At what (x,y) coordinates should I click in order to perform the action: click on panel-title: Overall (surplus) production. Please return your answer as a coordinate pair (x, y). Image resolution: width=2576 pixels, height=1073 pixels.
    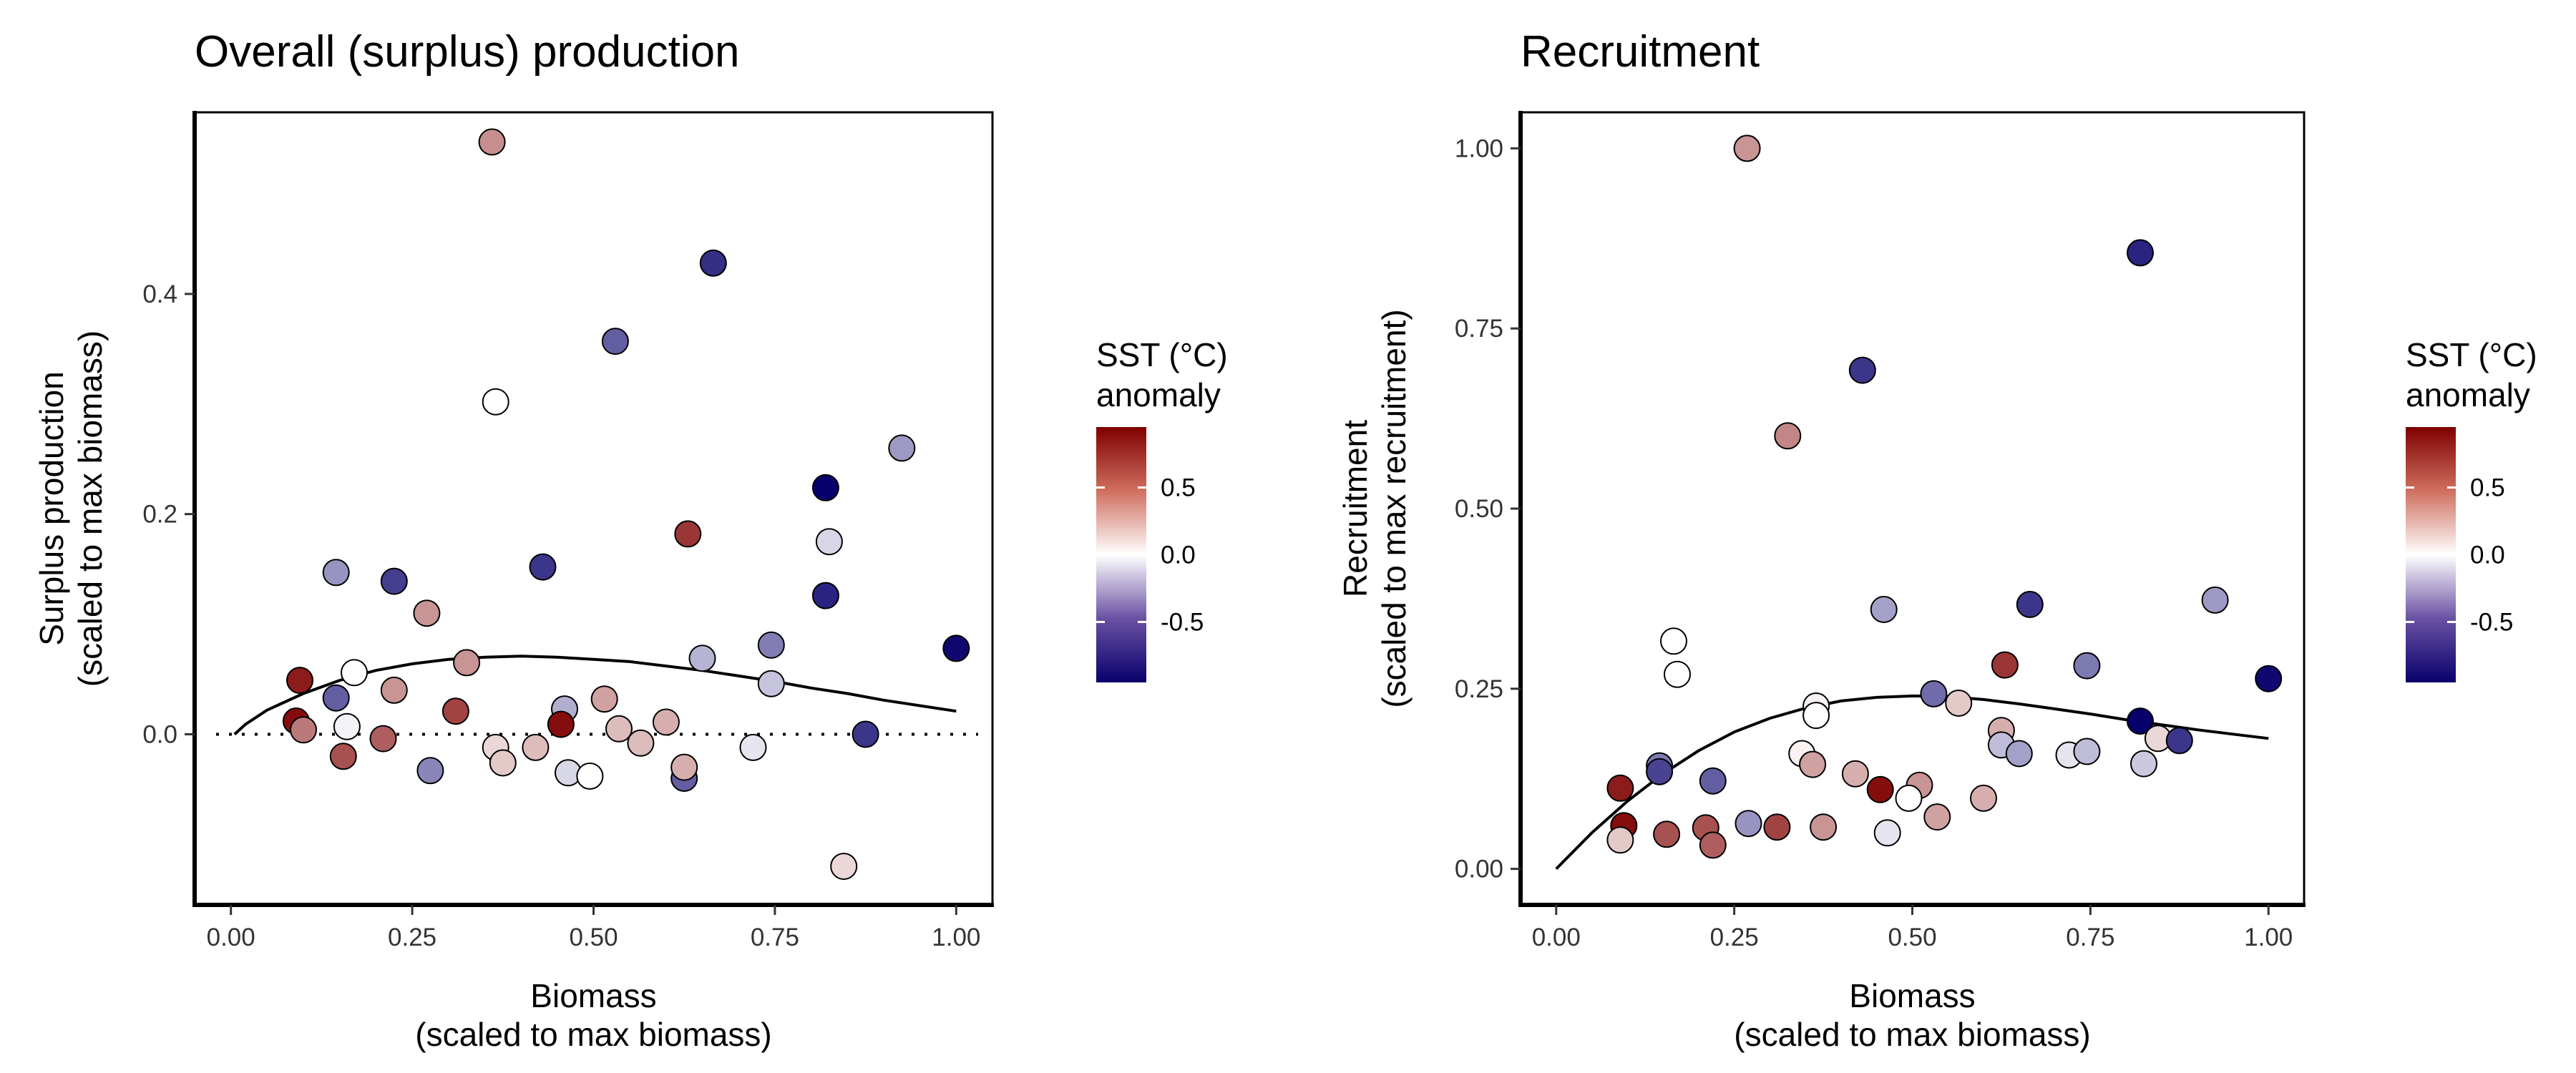
    Looking at the image, I should click on (467, 52).